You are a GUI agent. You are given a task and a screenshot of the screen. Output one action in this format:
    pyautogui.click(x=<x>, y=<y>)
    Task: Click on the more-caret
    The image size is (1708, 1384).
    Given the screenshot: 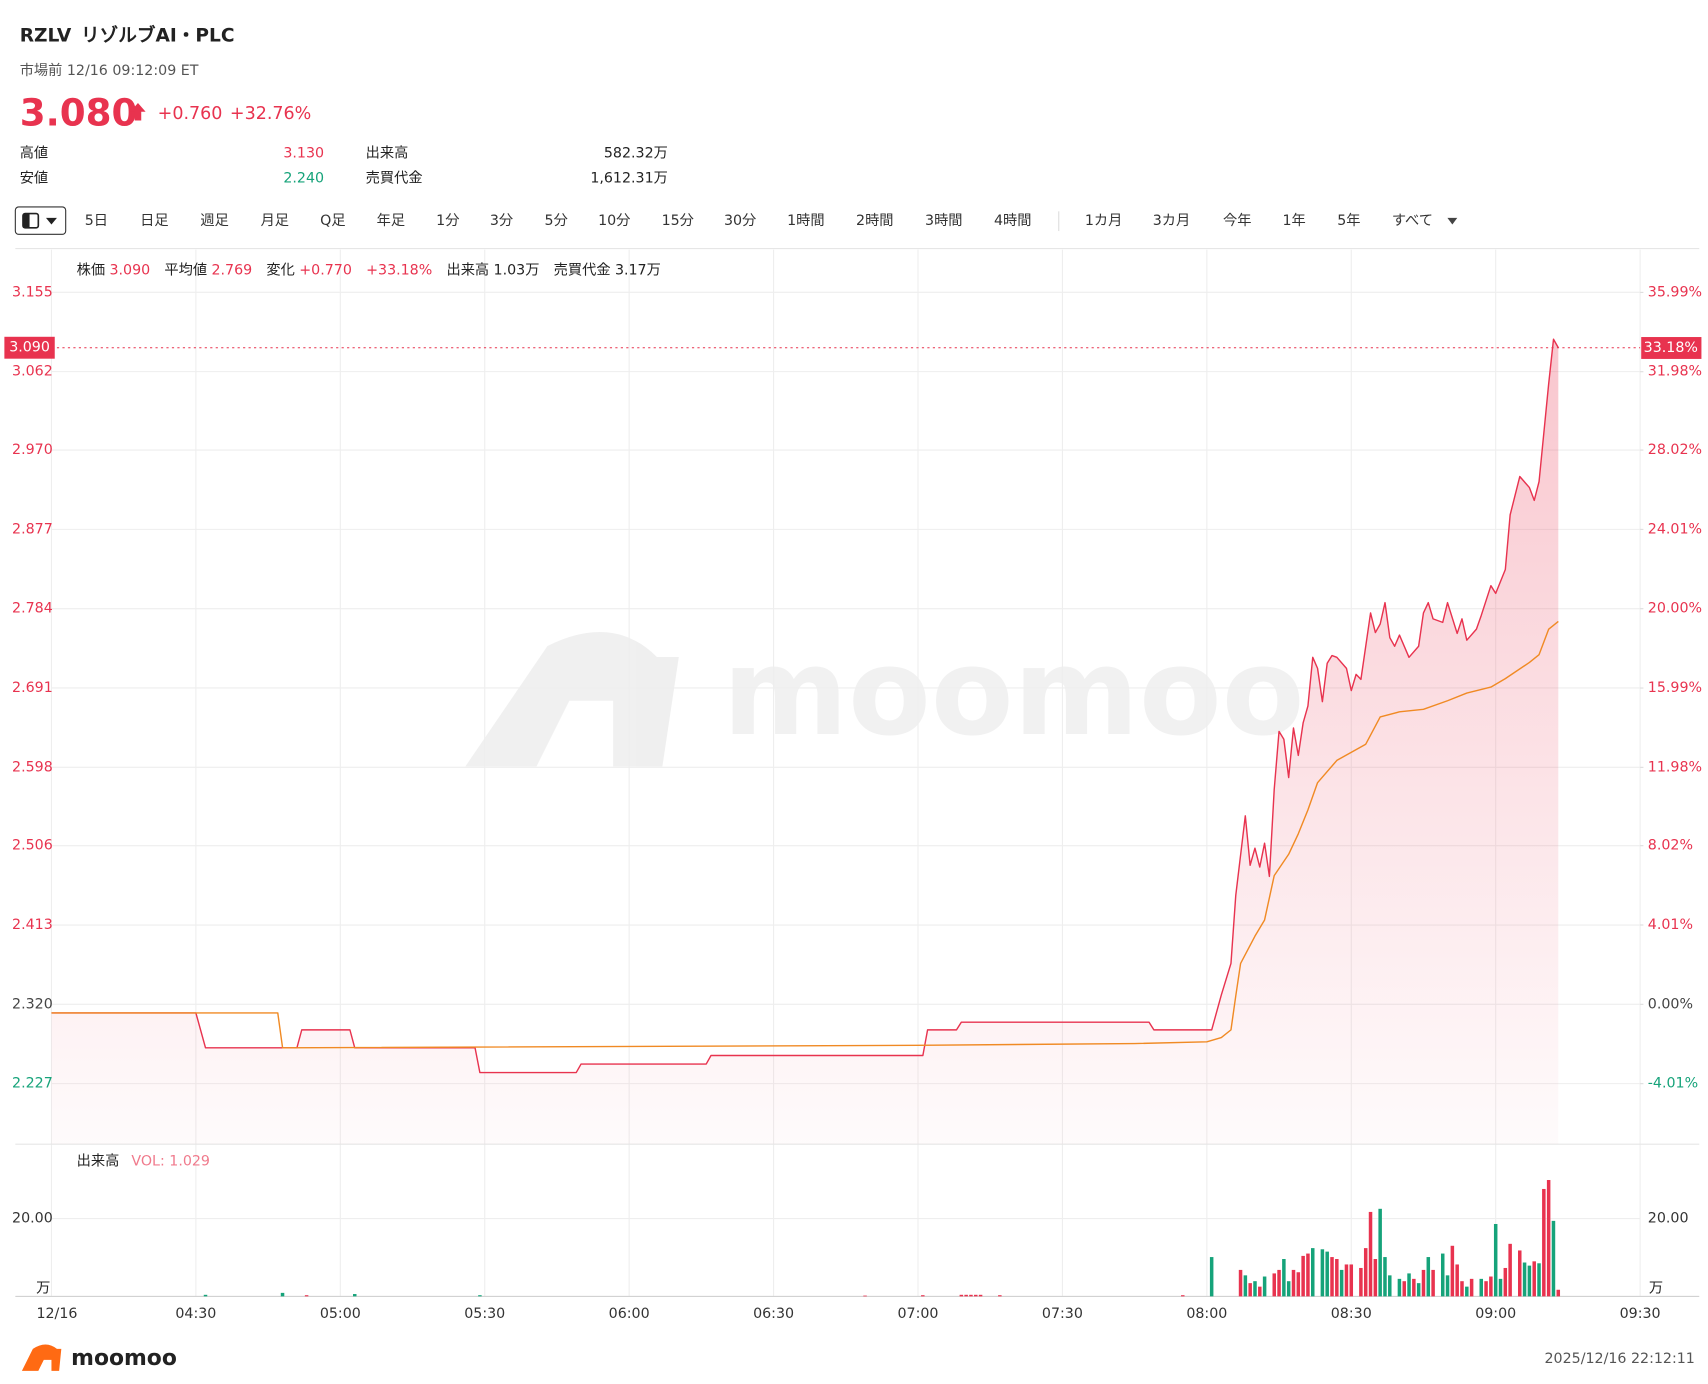 What is the action you would take?
    pyautogui.click(x=1452, y=221)
    